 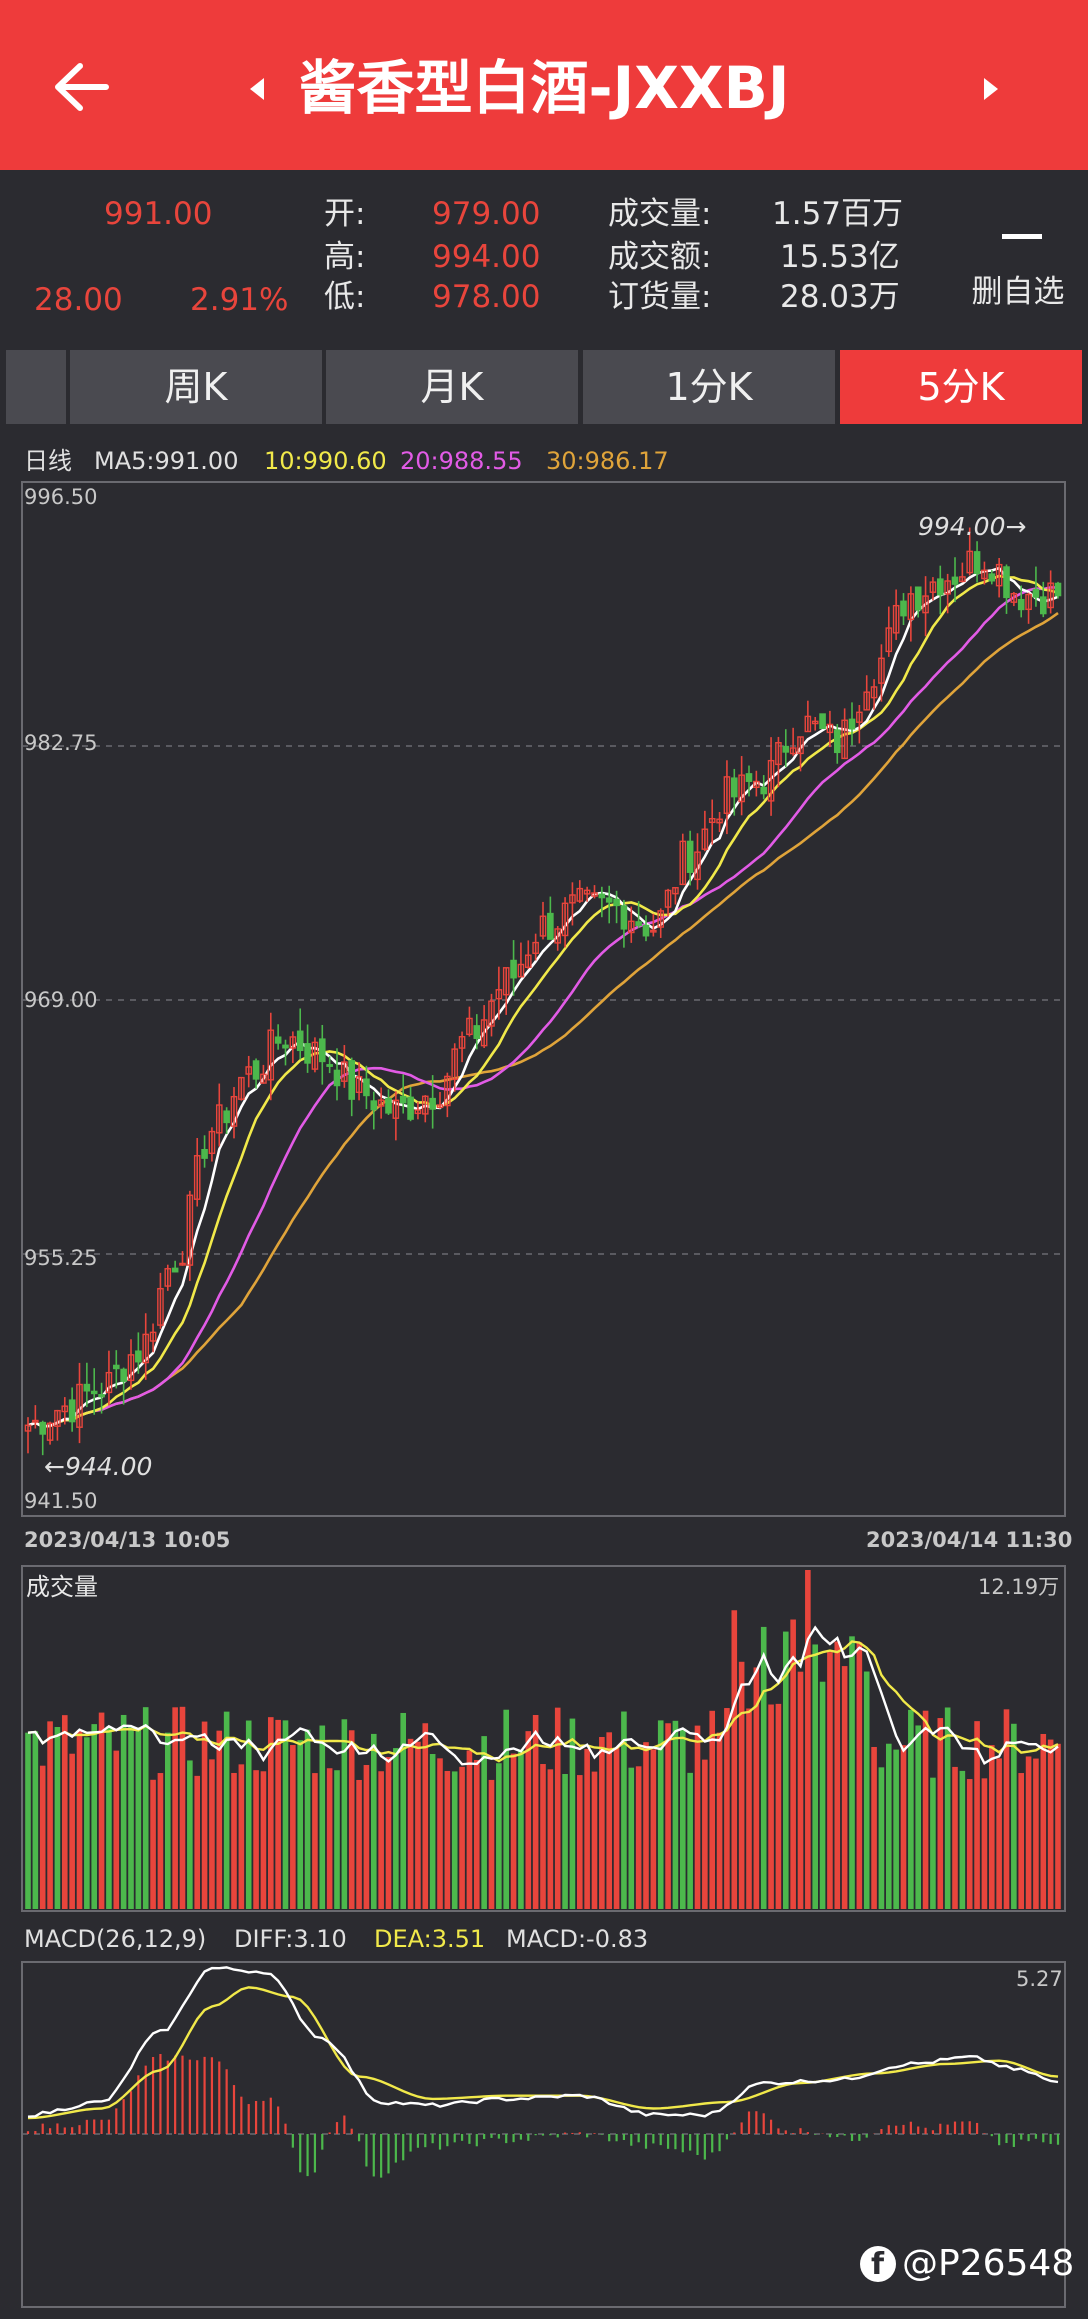 I want to click on arrow-left-icon, so click(x=81, y=87).